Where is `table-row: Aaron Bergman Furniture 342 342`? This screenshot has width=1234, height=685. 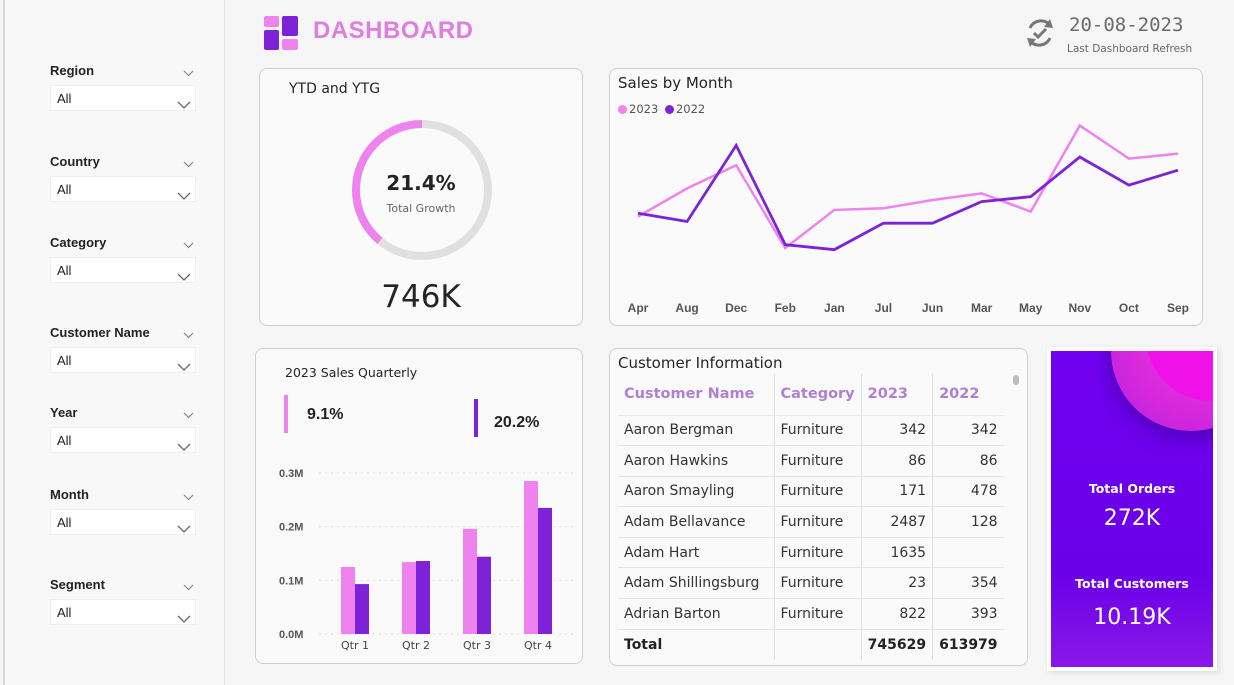
table-row: Aaron Bergman Furniture 342 342 is located at coordinates (811, 431).